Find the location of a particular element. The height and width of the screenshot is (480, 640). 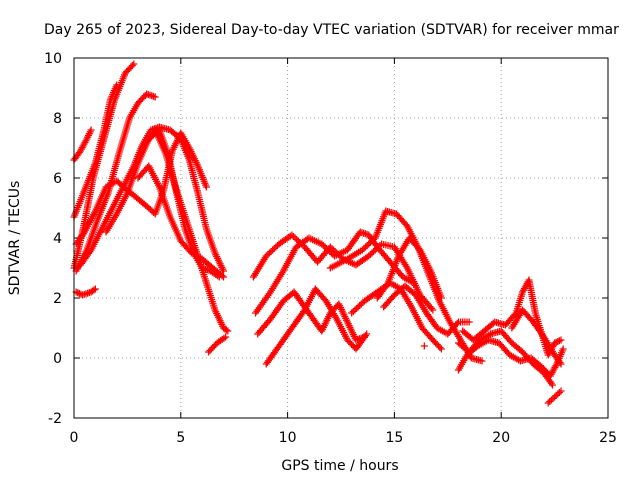

x-tick-labels: 0 5 10 15 20 25 is located at coordinates (343, 438).